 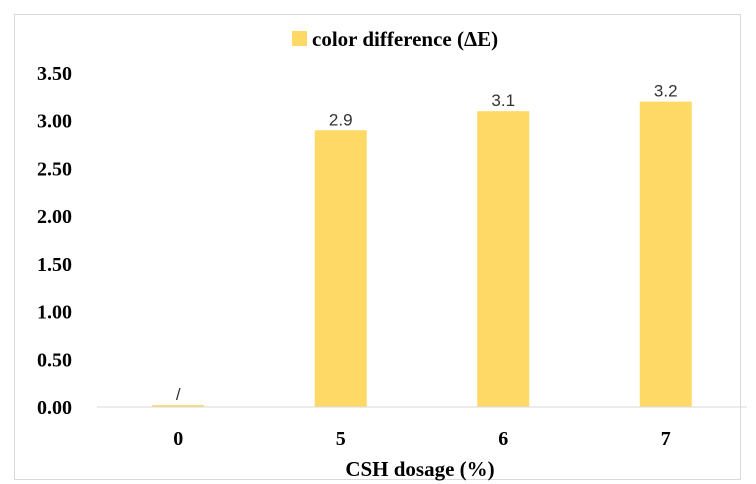 I want to click on x-tick-label: 0, so click(x=178, y=439).